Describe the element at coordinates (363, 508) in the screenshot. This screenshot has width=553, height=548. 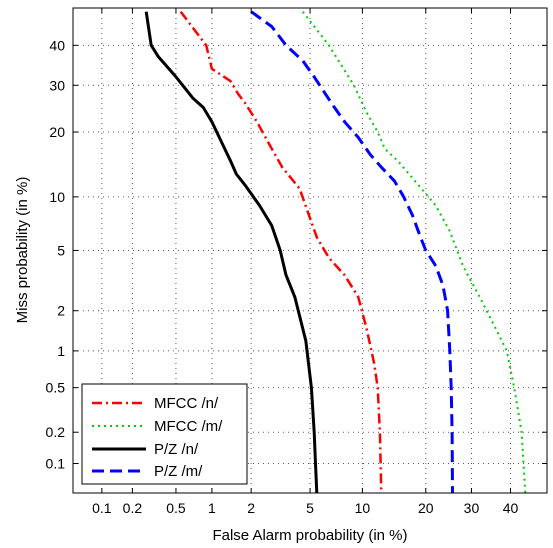
I see `x-tick-label: 10` at that location.